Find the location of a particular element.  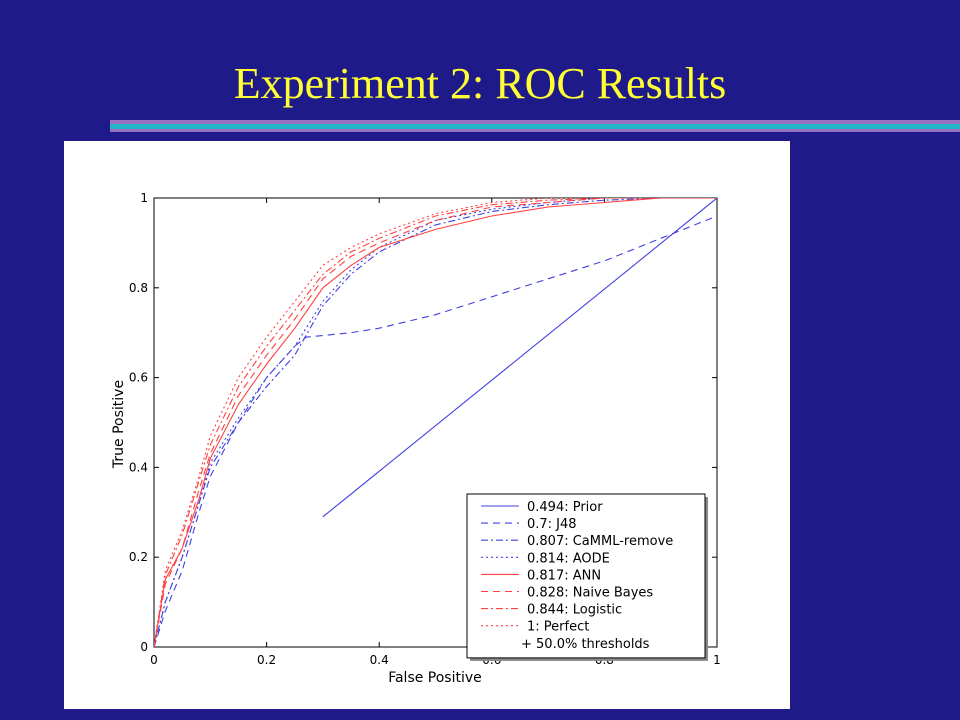

title-rule-teal is located at coordinates (535, 126).